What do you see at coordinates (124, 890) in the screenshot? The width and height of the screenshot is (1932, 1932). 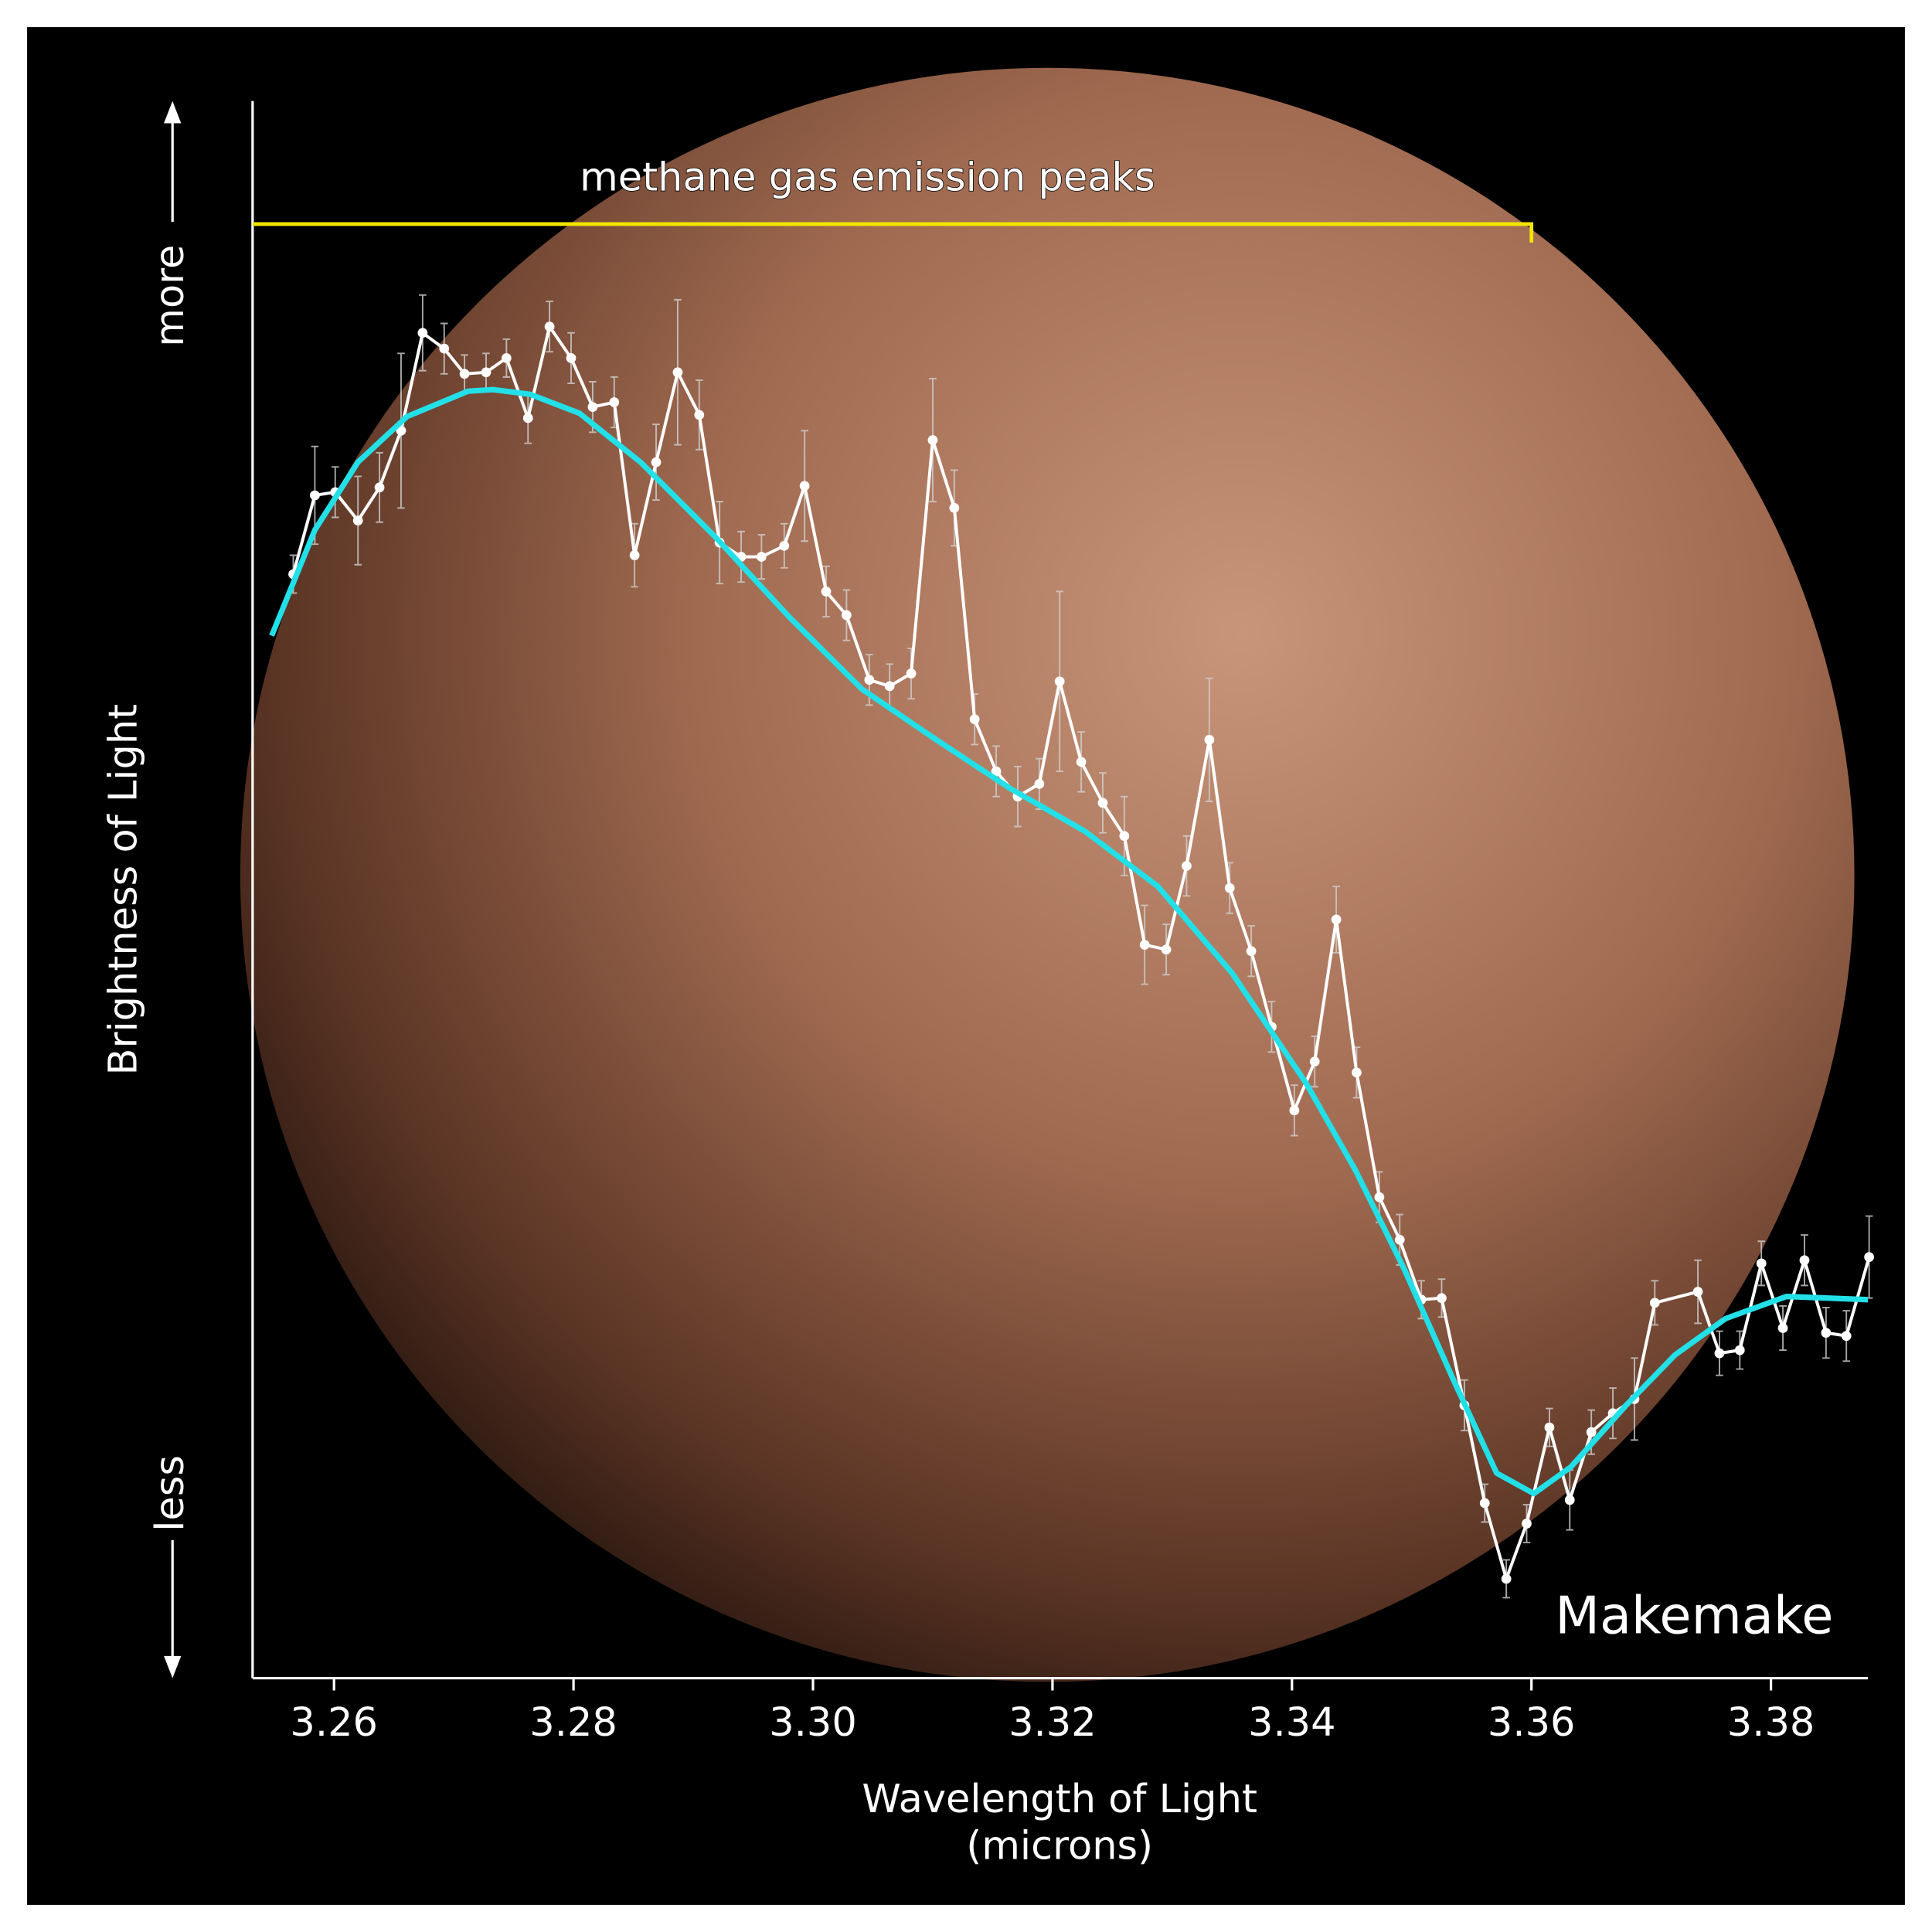 I see `y-axis-label: Brightness of Light` at bounding box center [124, 890].